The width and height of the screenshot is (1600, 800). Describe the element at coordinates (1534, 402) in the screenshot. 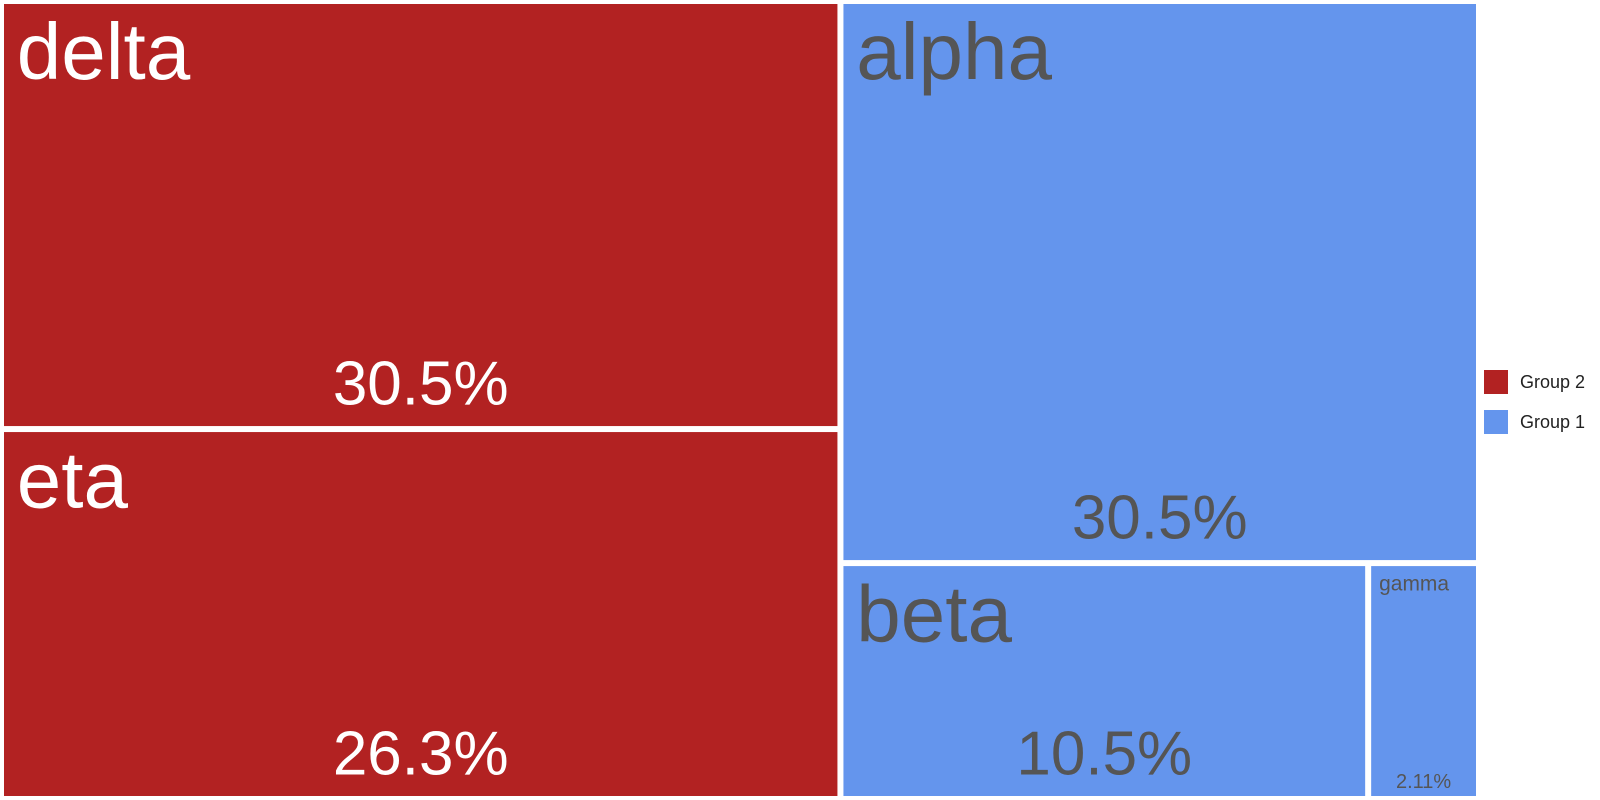

I see `legend: Group 2 Group 1` at that location.